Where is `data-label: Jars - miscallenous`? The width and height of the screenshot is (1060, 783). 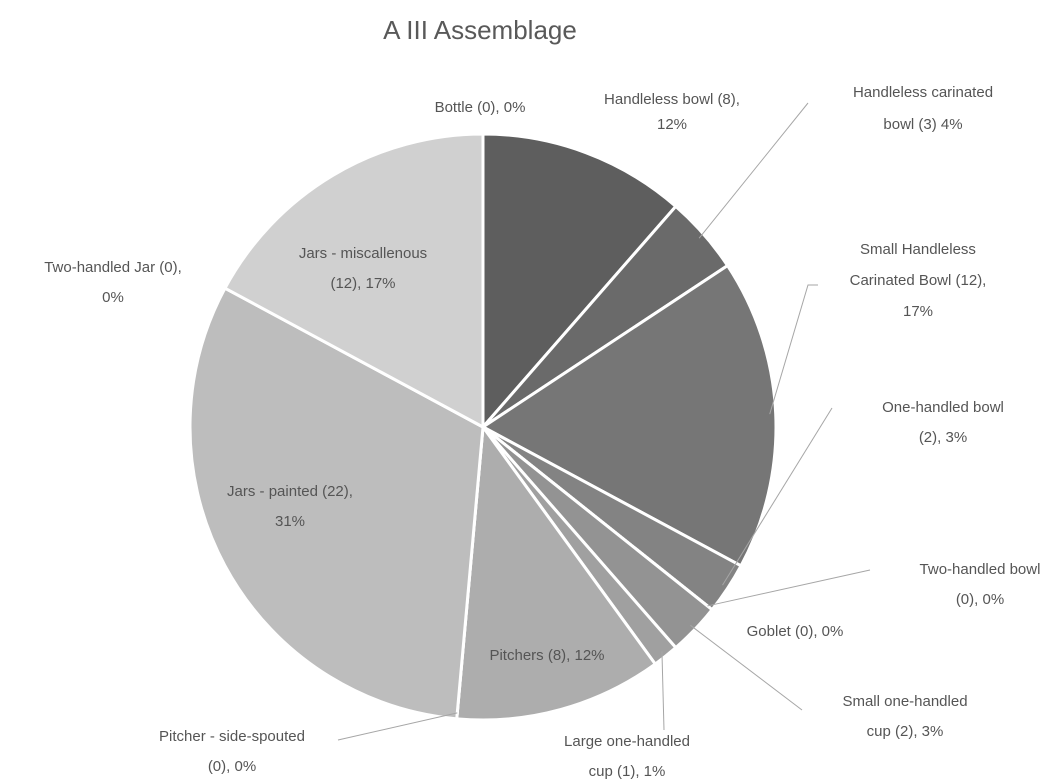
data-label: Jars - miscallenous is located at coordinates (363, 253).